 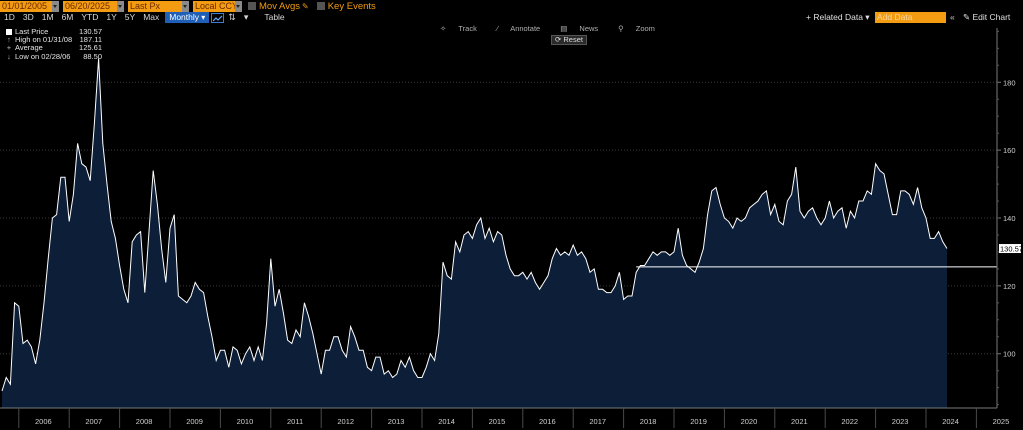 I want to click on x-tick-label: 2024, so click(x=950, y=421).